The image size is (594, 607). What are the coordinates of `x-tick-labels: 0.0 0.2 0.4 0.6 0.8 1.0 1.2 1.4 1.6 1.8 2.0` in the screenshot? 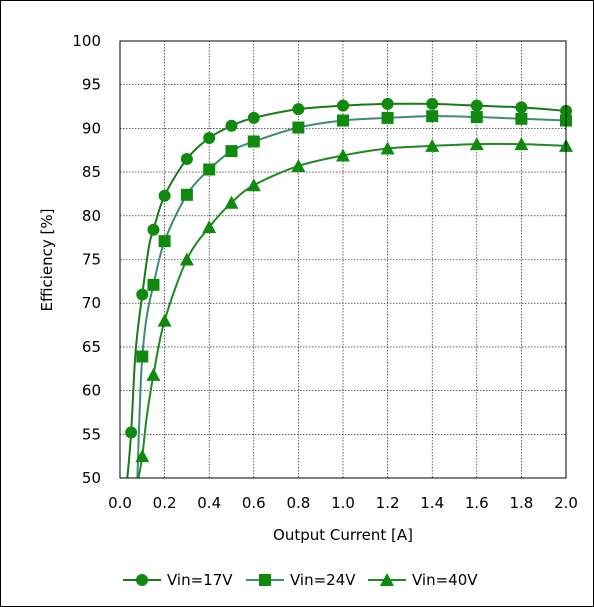 It's located at (343, 503).